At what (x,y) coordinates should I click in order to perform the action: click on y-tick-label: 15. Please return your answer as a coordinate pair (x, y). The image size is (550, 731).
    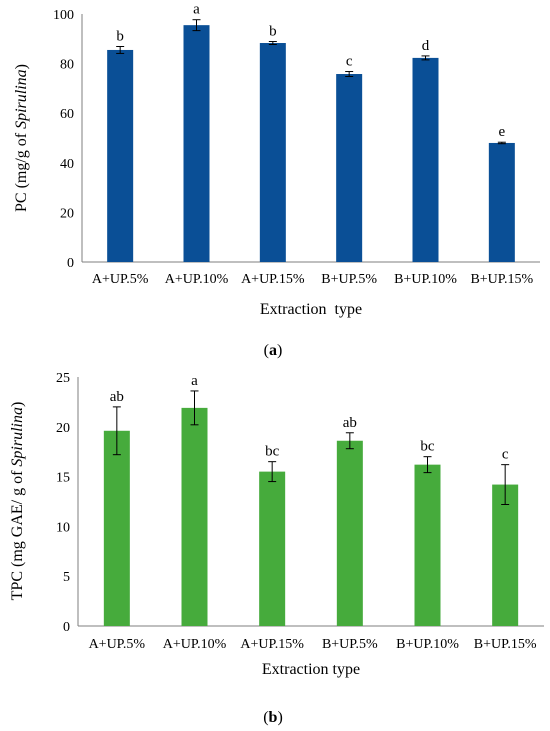
    Looking at the image, I should click on (63, 478).